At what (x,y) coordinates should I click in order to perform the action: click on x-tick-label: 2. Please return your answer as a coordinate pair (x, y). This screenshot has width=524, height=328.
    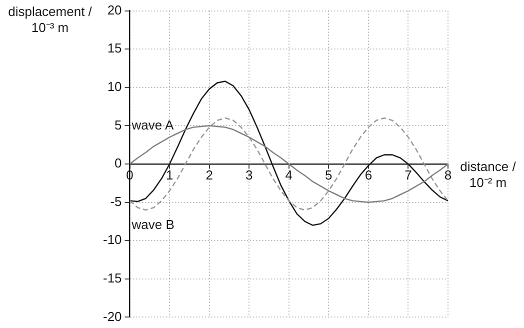
    Looking at the image, I should click on (209, 174).